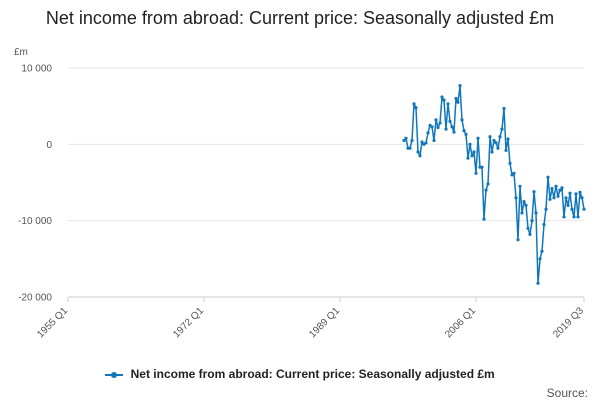  Describe the element at coordinates (21, 52) in the screenshot. I see `y-axis-unit-label: £m` at that location.